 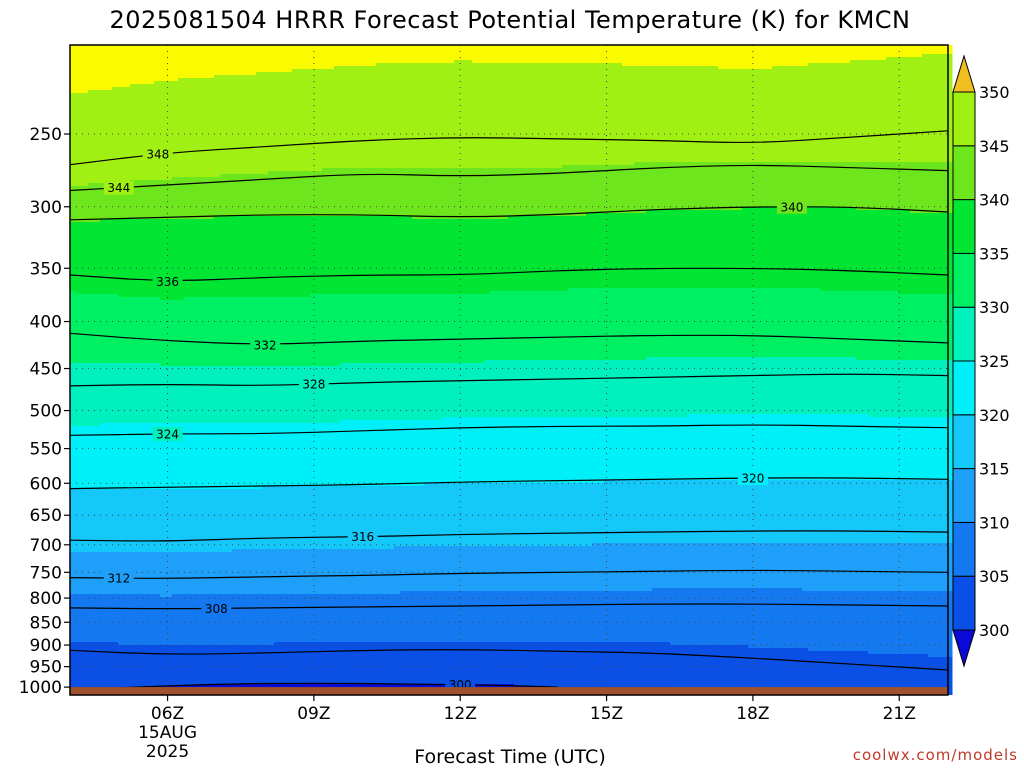 I want to click on colorbar-swatch, so click(x=964, y=603).